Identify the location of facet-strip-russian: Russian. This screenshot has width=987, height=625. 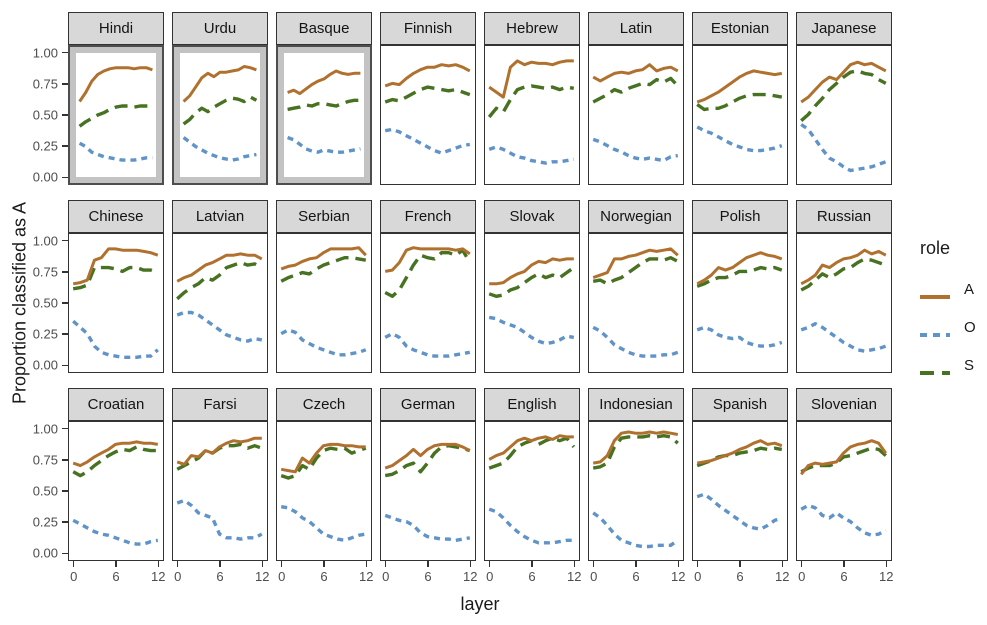
(844, 216).